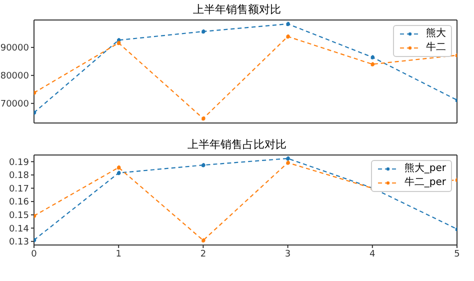 The image size is (474, 281). I want to click on legend-label: 熊大_per, so click(425, 169).